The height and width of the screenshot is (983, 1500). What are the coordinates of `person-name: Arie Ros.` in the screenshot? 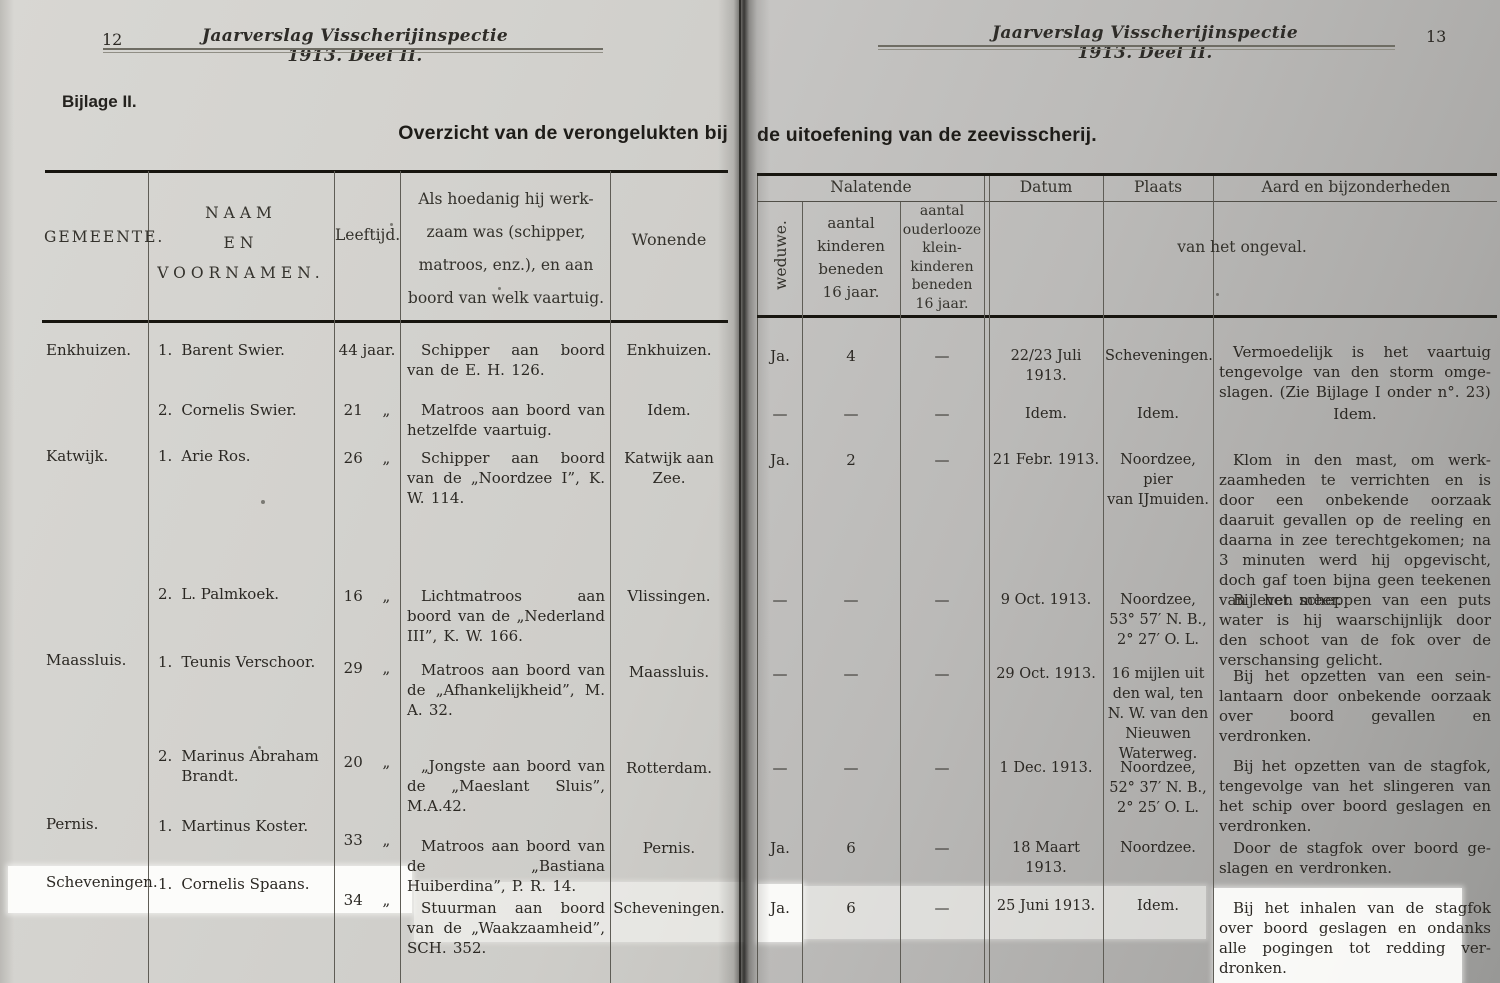 It's located at (216, 456).